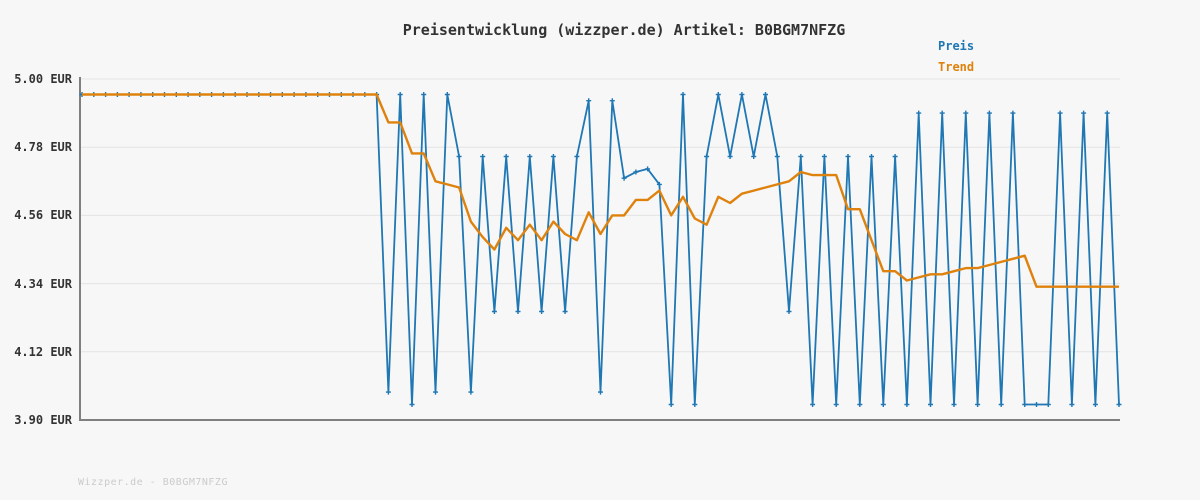 Image resolution: width=1200 pixels, height=500 pixels. I want to click on y-axis-tick-label: 4.78 EUR, so click(43, 147).